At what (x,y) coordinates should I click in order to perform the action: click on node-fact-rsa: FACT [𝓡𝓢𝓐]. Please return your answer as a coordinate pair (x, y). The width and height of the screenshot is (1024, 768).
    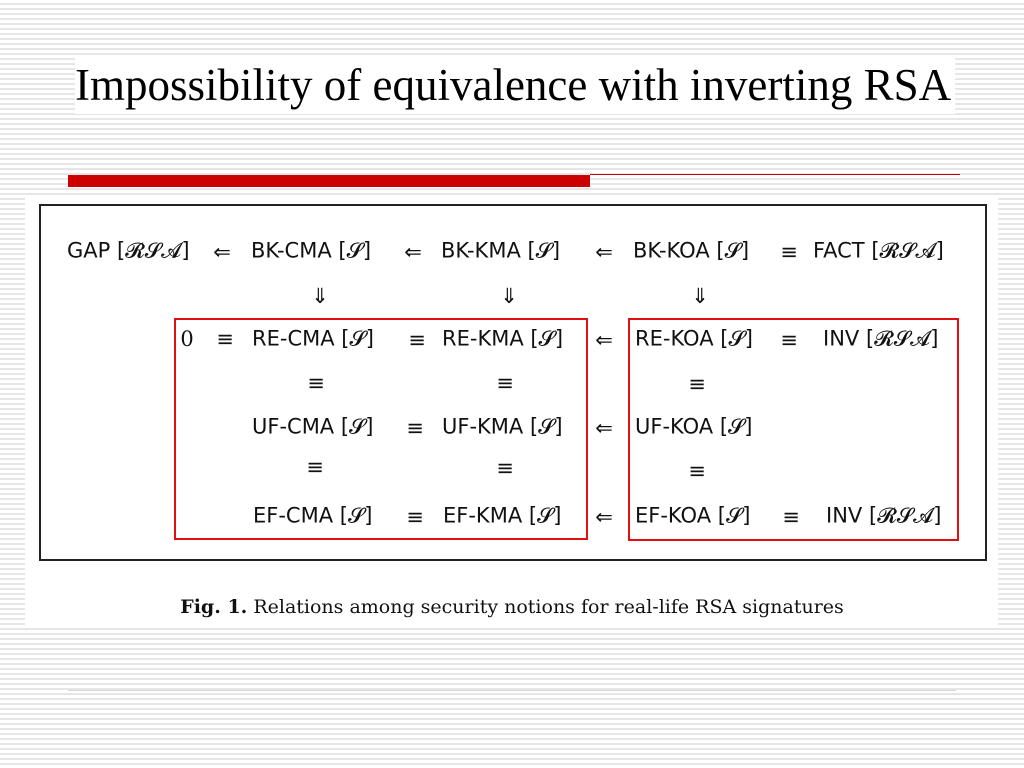
    Looking at the image, I should click on (878, 250).